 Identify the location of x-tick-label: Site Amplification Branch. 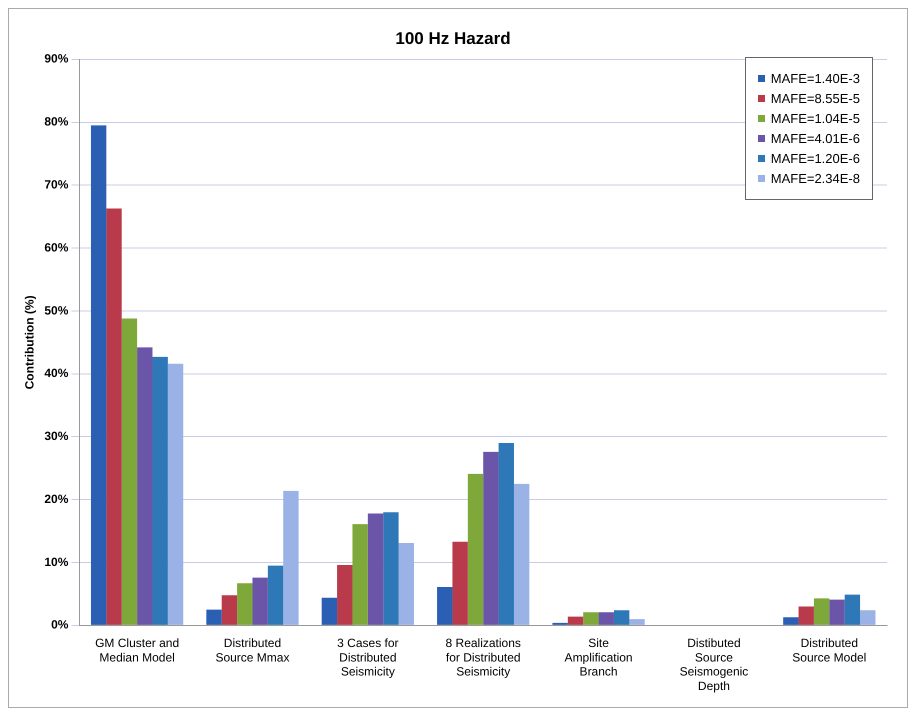
(598, 657).